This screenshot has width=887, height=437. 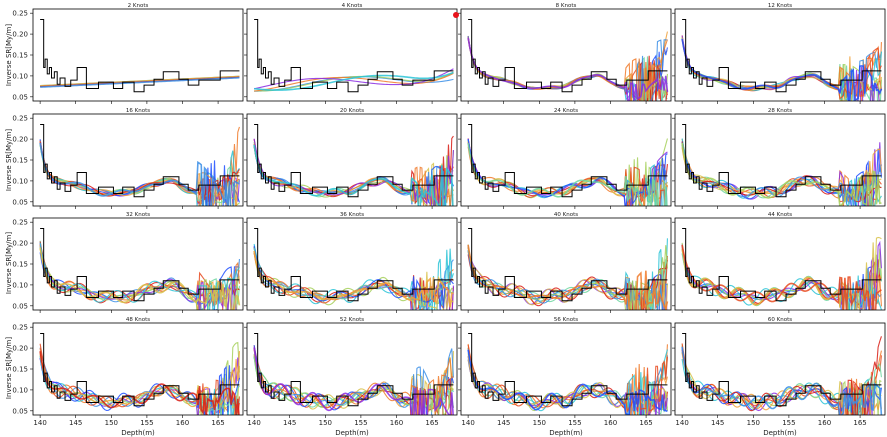 What do you see at coordinates (780, 320) in the screenshot?
I see `panel-title: 60 Knots` at bounding box center [780, 320].